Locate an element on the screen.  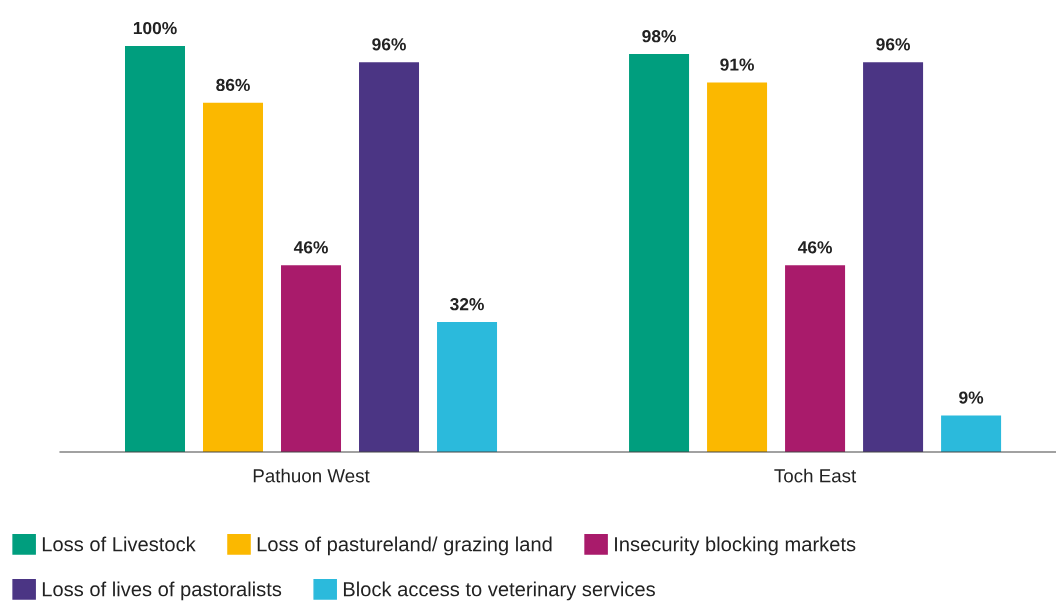
legend-label: Insecurity blocking markets is located at coordinates (735, 546).